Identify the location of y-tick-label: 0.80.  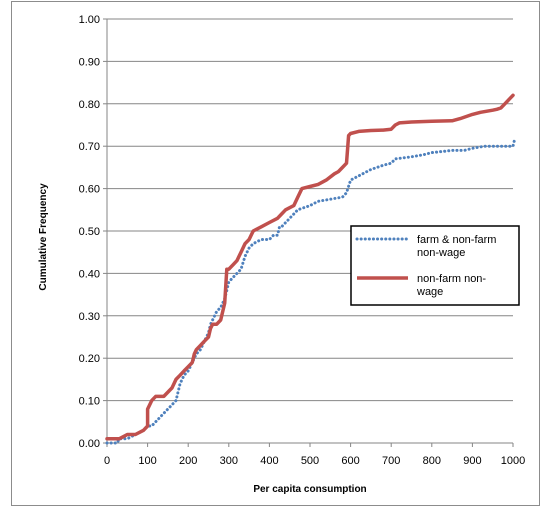
(89, 105).